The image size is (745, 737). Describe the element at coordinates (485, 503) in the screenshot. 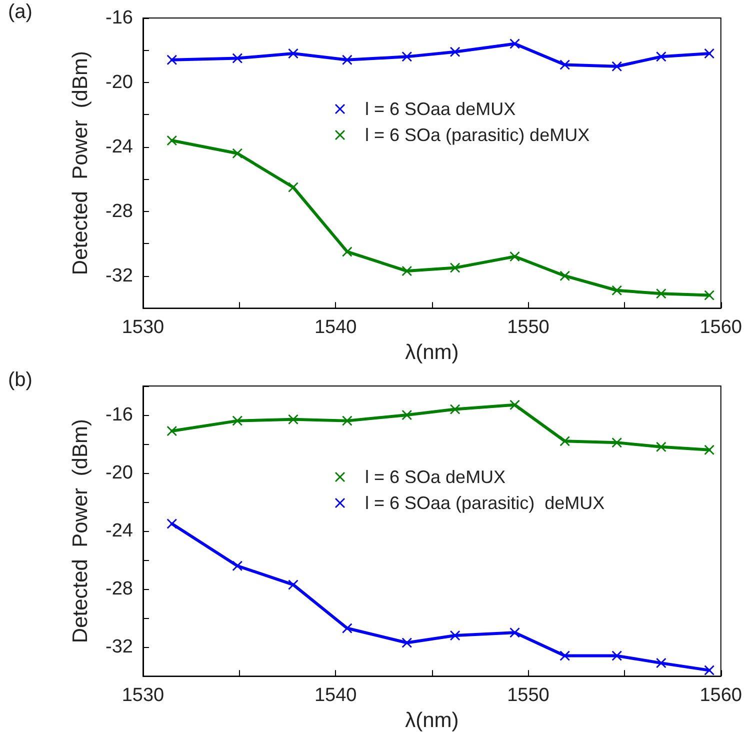

I see `legend-label: l = 6 SOaa (parasitic) deMUX` at that location.